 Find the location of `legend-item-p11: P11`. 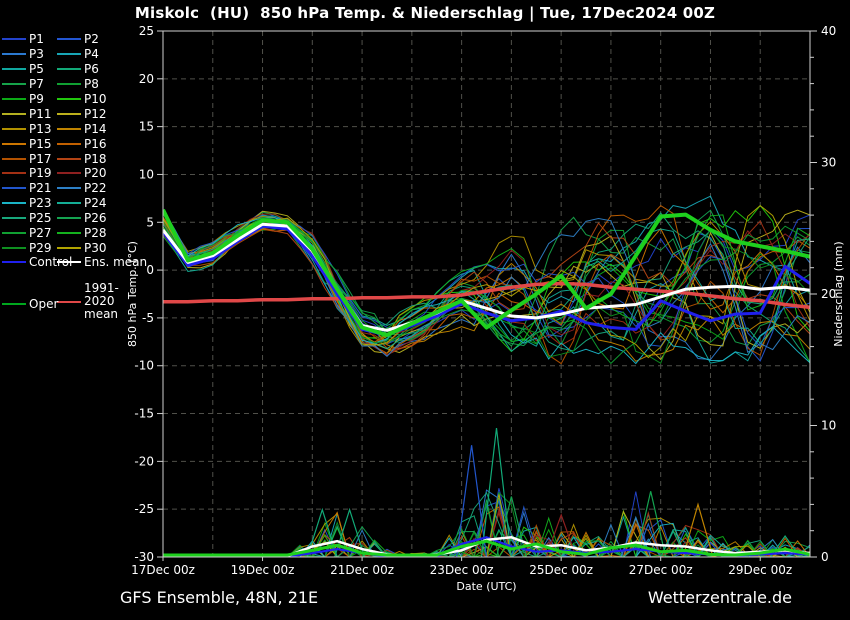

legend-item-p11: P11 is located at coordinates (29, 113).